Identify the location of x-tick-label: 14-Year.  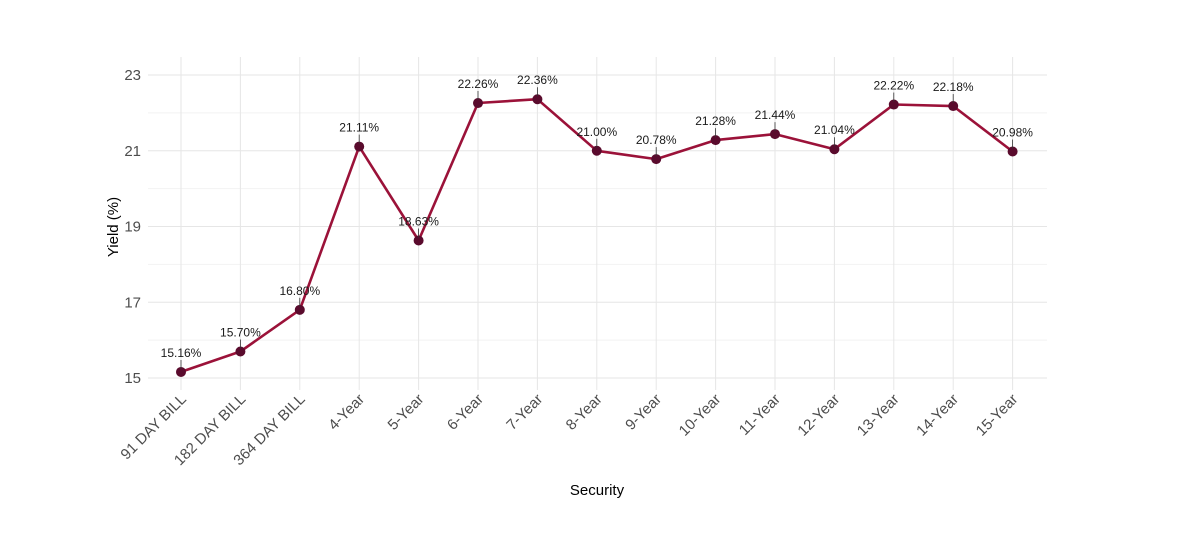
(937, 415).